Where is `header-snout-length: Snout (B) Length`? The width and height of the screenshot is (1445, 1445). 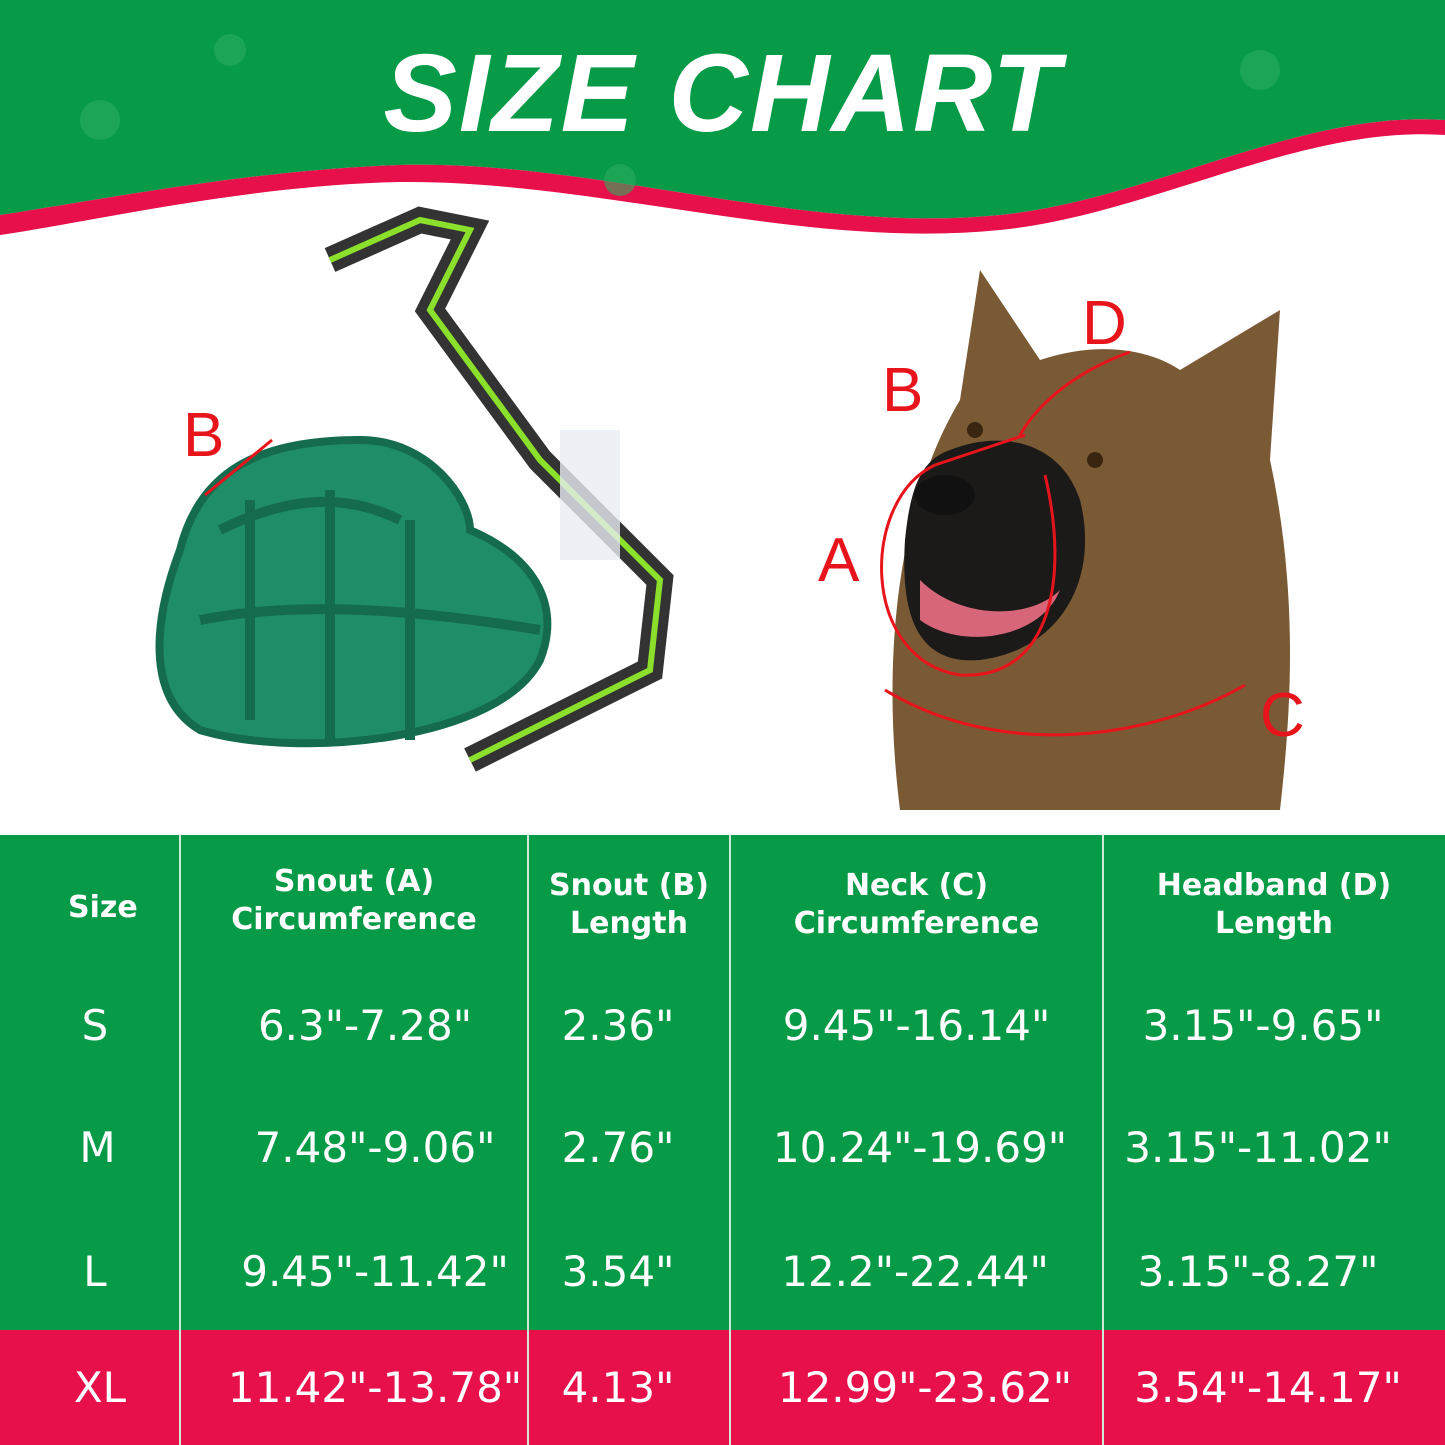
header-snout-length: Snout (B) Length is located at coordinates (628, 904).